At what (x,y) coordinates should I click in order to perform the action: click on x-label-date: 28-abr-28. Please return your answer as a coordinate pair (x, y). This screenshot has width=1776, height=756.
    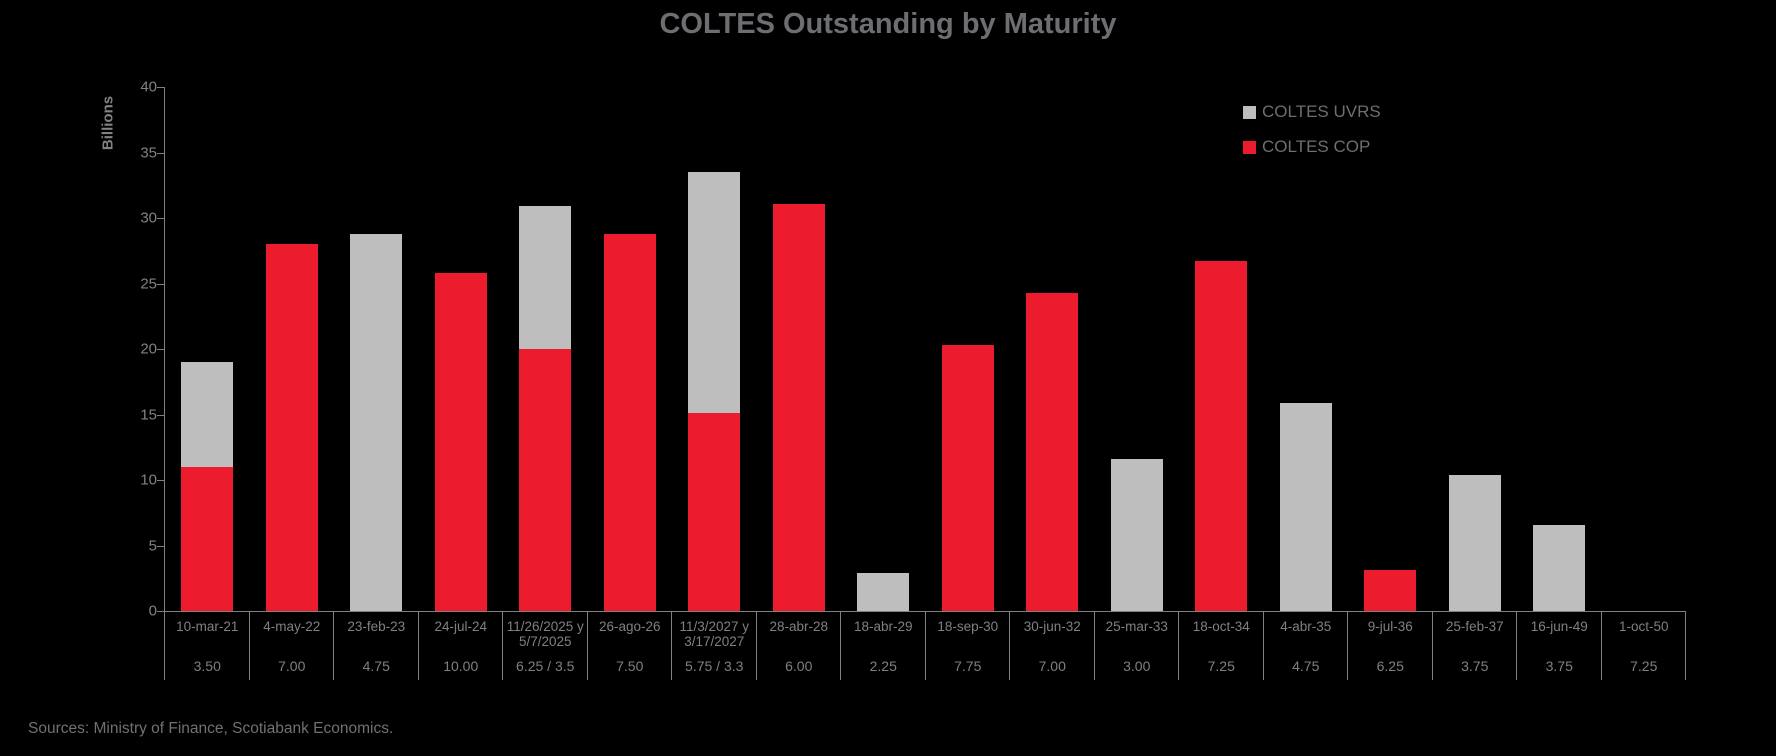
    Looking at the image, I should click on (799, 626).